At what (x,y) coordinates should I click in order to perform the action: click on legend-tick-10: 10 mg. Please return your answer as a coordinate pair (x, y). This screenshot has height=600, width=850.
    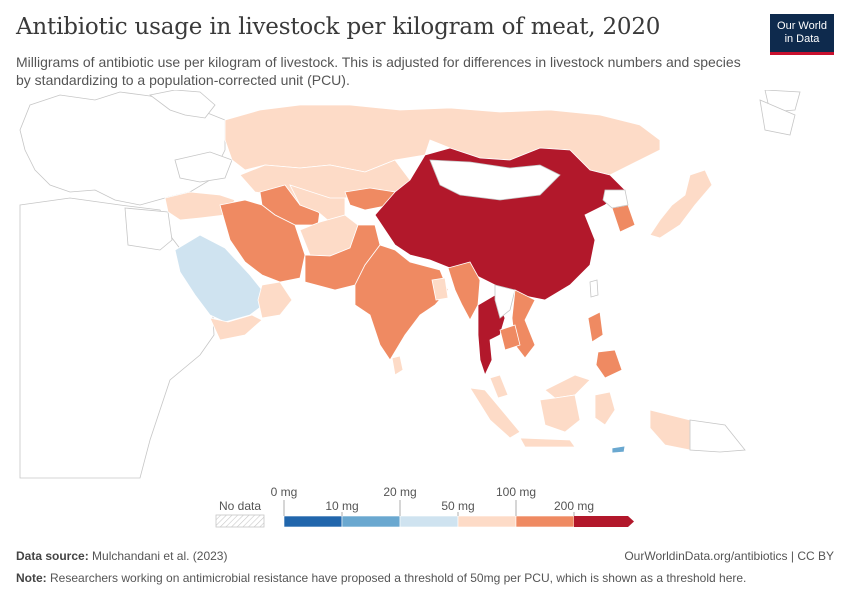
    Looking at the image, I should click on (341, 506).